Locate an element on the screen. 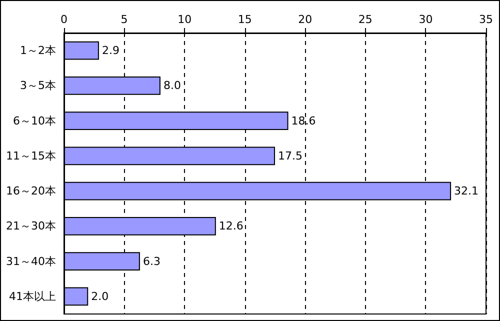 Image resolution: width=500 pixels, height=321 pixels. x-tick-label: 5 is located at coordinates (124, 19).